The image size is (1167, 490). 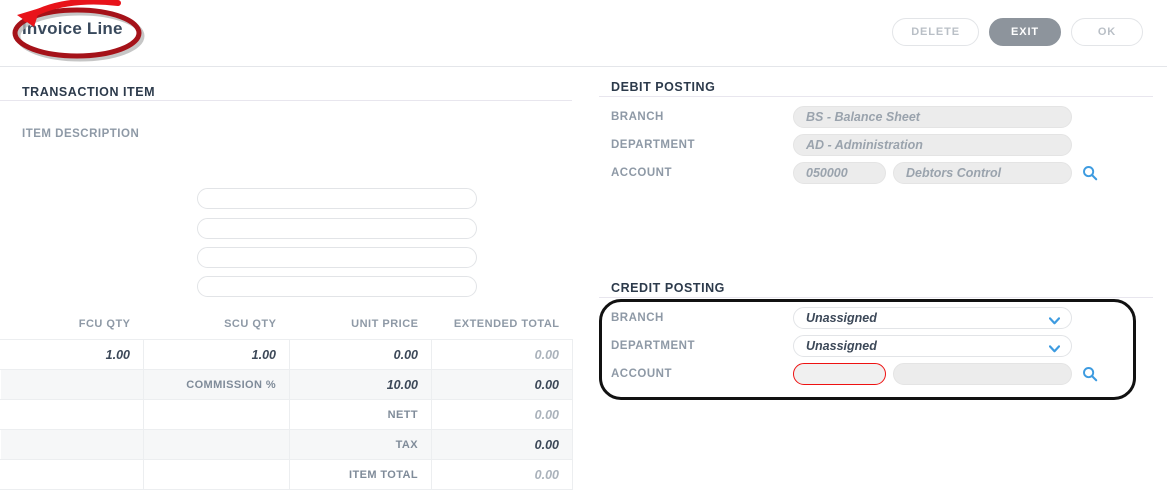 I want to click on column-header-scu-qty: SCU QTY, so click(x=216, y=329).